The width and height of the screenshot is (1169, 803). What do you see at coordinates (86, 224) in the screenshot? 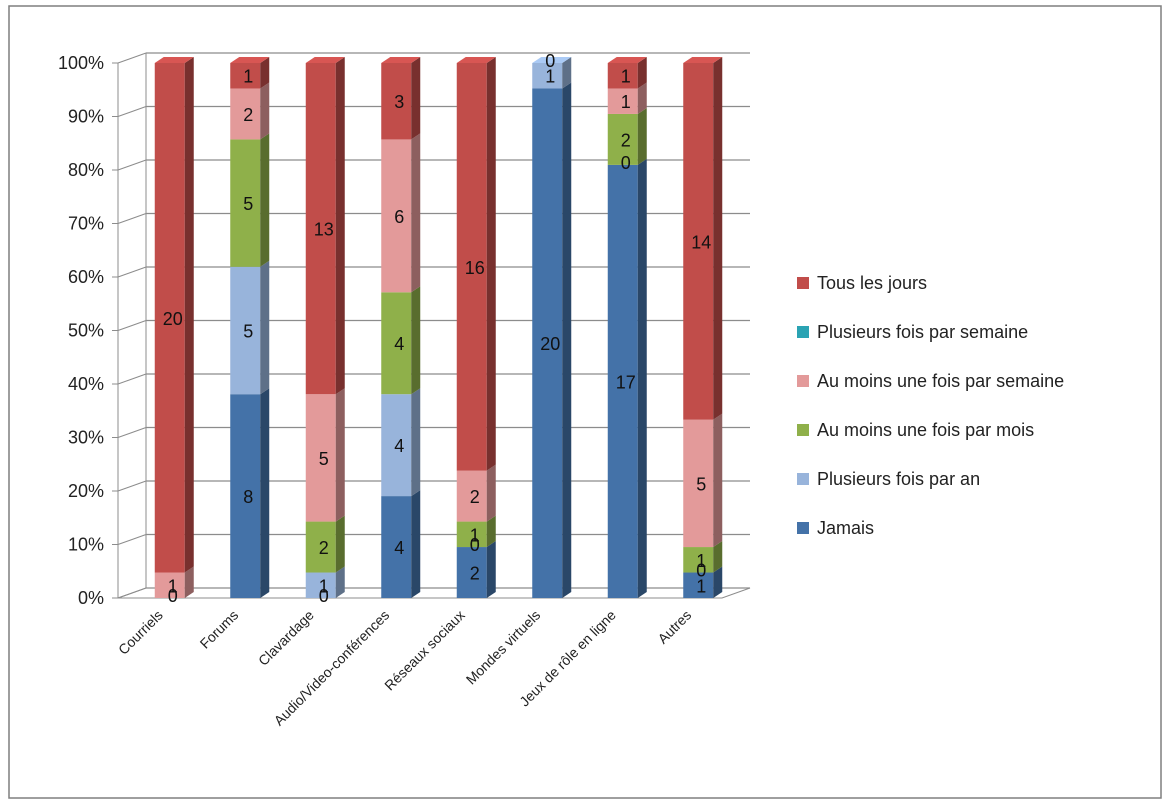
I see `y-tick-label: 70%` at bounding box center [86, 224].